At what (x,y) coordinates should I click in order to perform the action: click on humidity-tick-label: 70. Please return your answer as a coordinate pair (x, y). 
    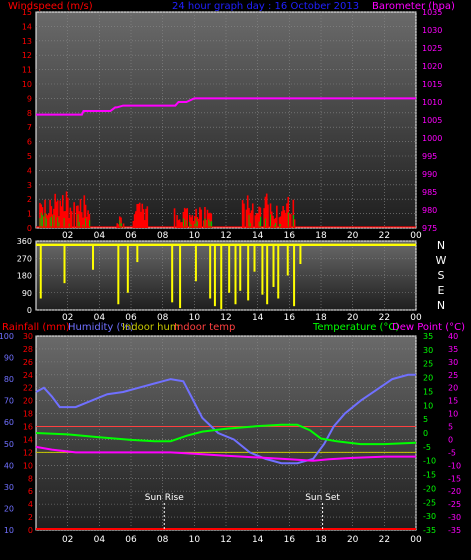
    Looking at the image, I should click on (9, 401).